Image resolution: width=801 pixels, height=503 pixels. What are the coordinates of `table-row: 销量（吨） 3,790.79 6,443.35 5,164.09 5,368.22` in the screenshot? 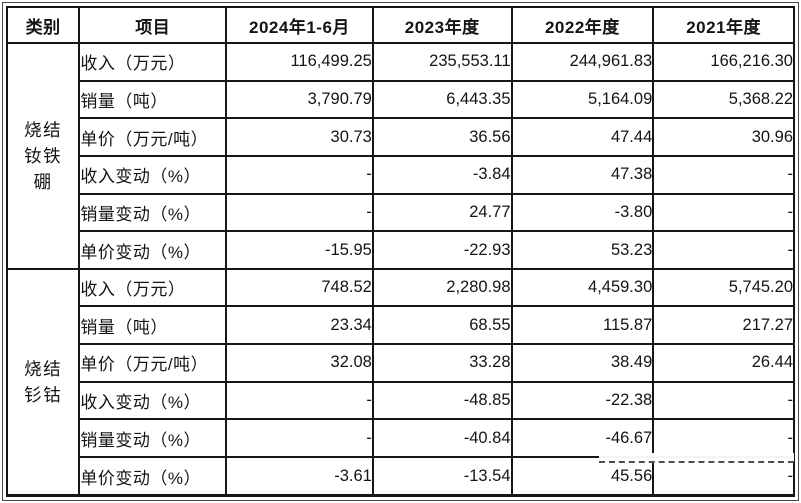 It's located at (401, 99).